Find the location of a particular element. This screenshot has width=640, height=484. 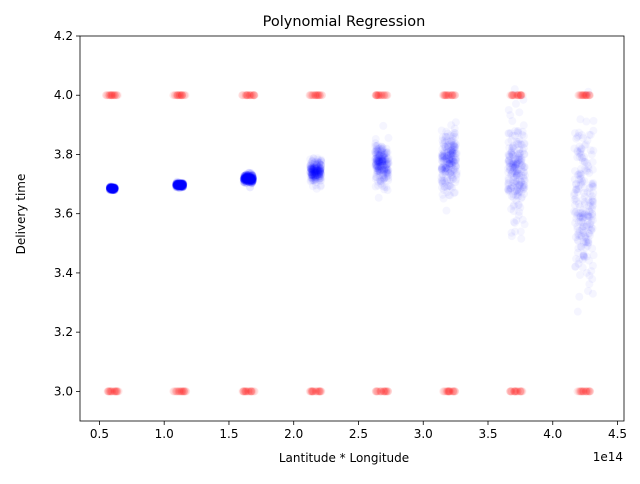

x-tick-label: 3.5 is located at coordinates (487, 434).